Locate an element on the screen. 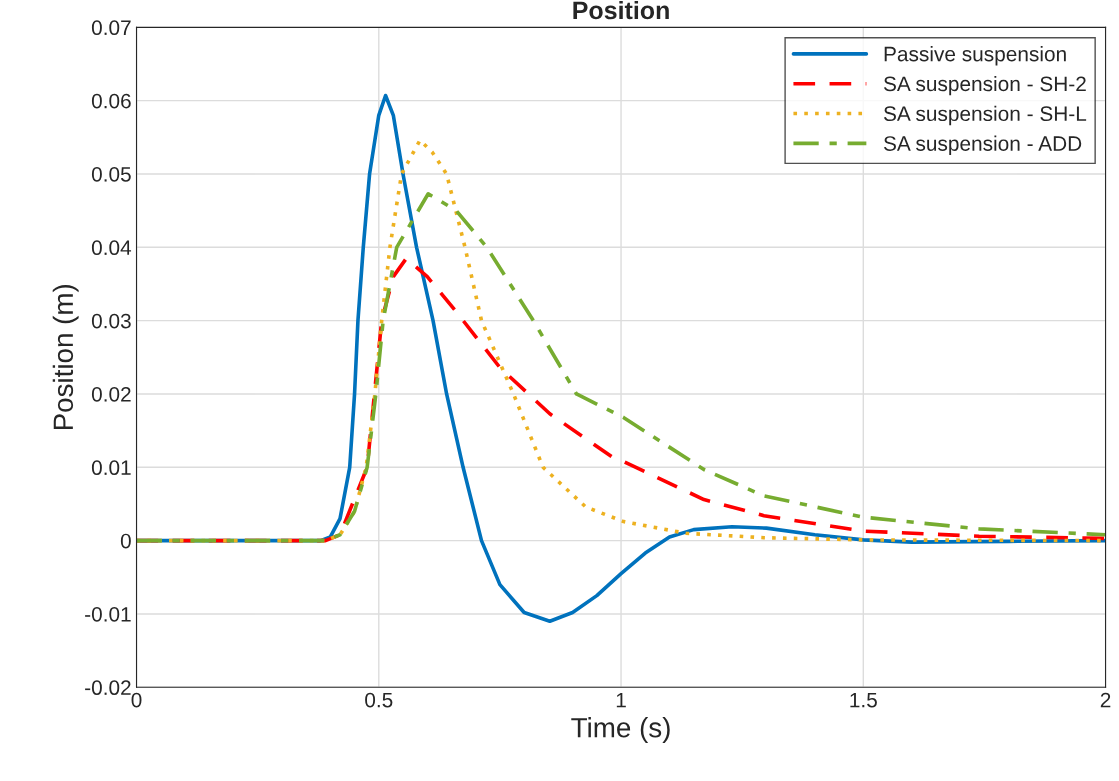 This screenshot has height=781, width=1119. x-axis-title: Time (s) is located at coordinates (620, 730).